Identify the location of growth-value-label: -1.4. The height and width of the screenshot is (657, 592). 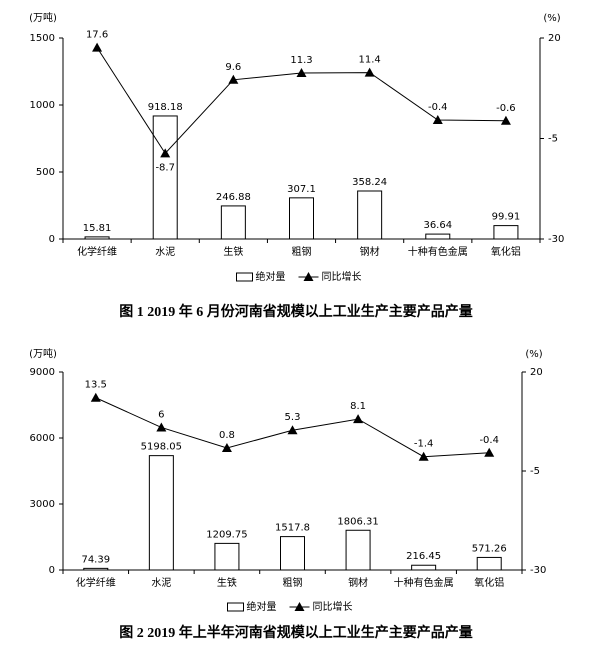
(424, 444).